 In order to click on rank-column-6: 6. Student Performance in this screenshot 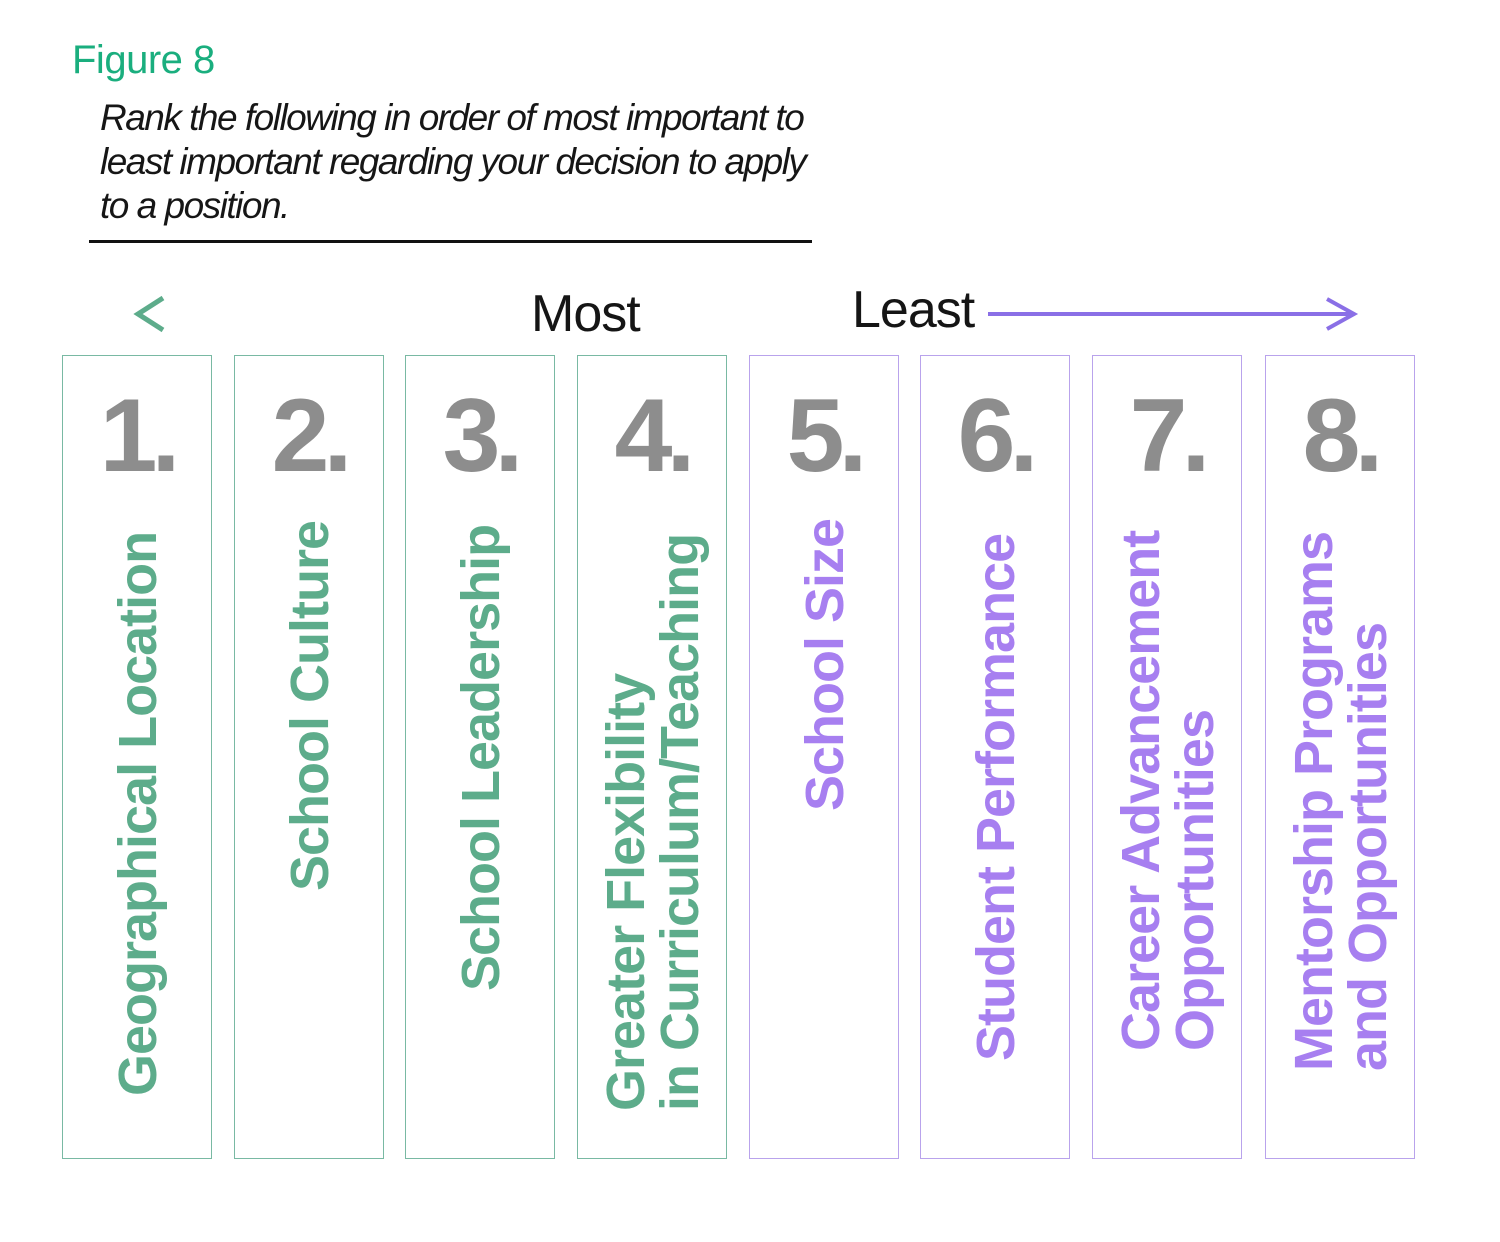, I will do `click(995, 757)`.